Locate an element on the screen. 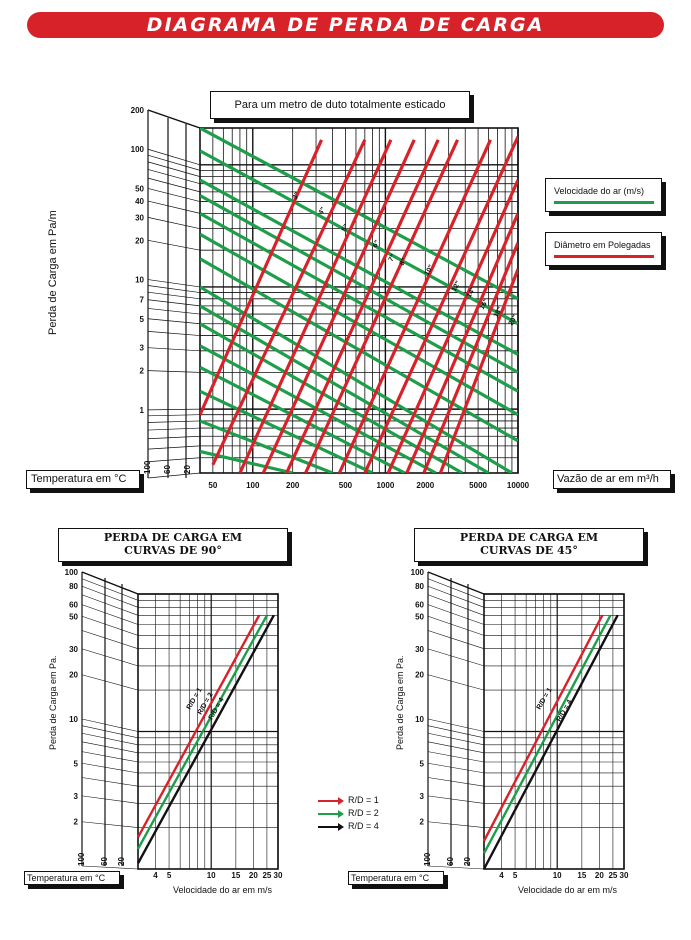 This screenshot has height=940, width=691. diameter-label: 6" is located at coordinates (377, 244).